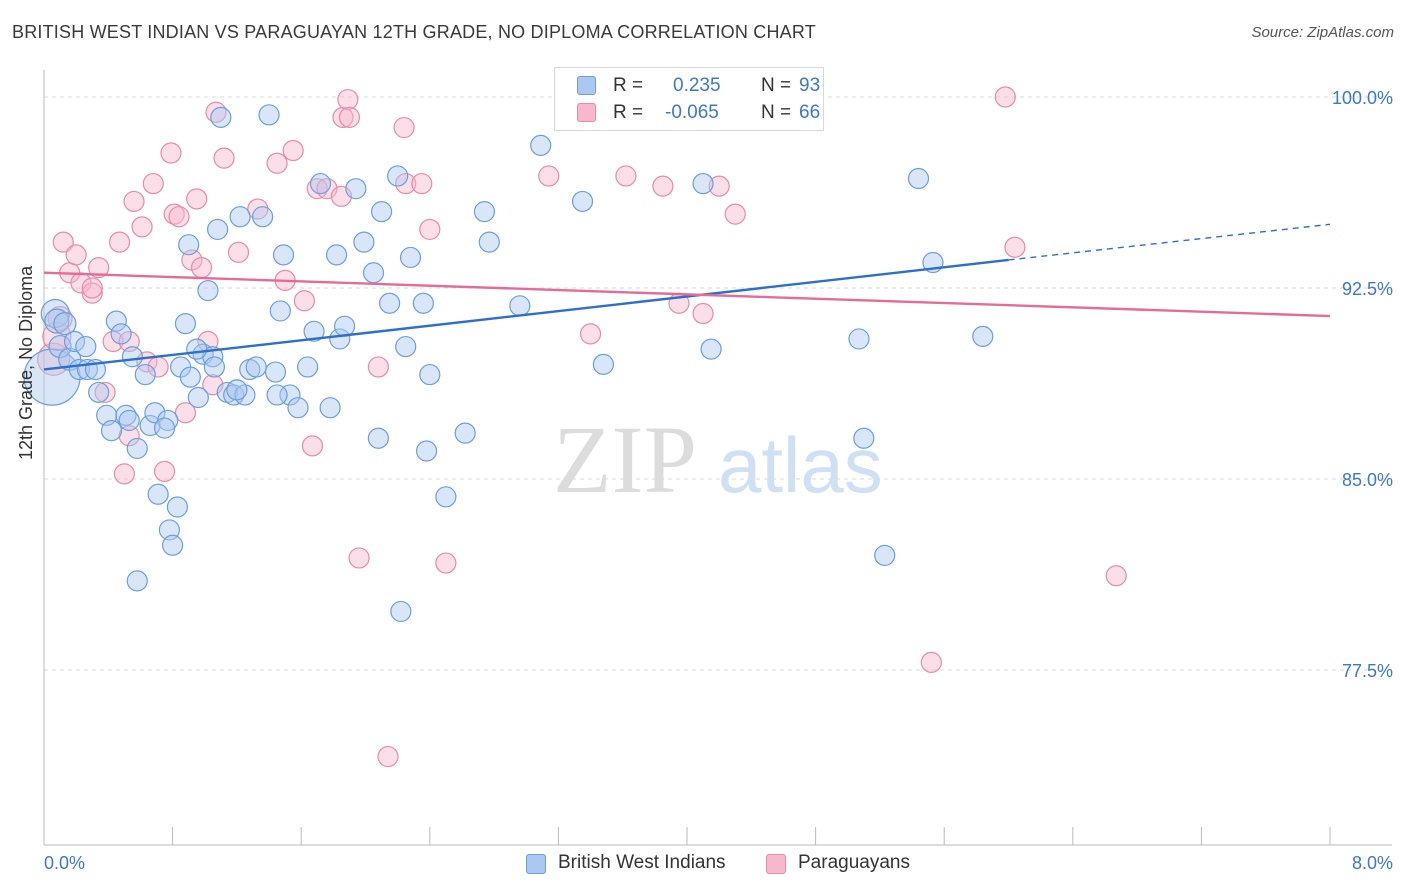 The height and width of the screenshot is (892, 1406). I want to click on y-axis-label: 12th Grade, No Diploma, so click(26, 362).